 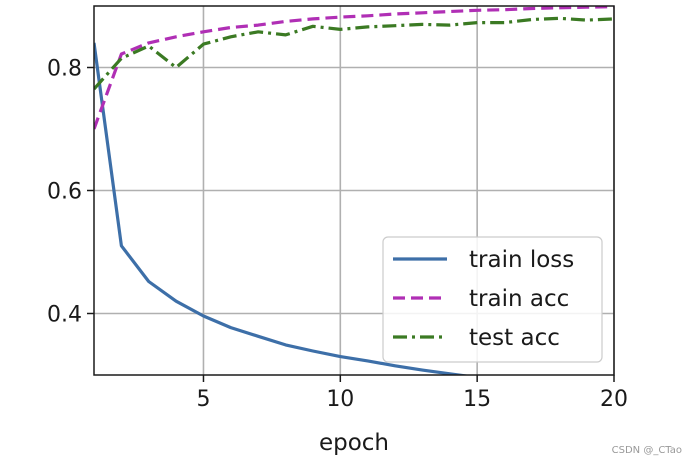 What do you see at coordinates (354, 443) in the screenshot?
I see `x-axis-label: epoch` at bounding box center [354, 443].